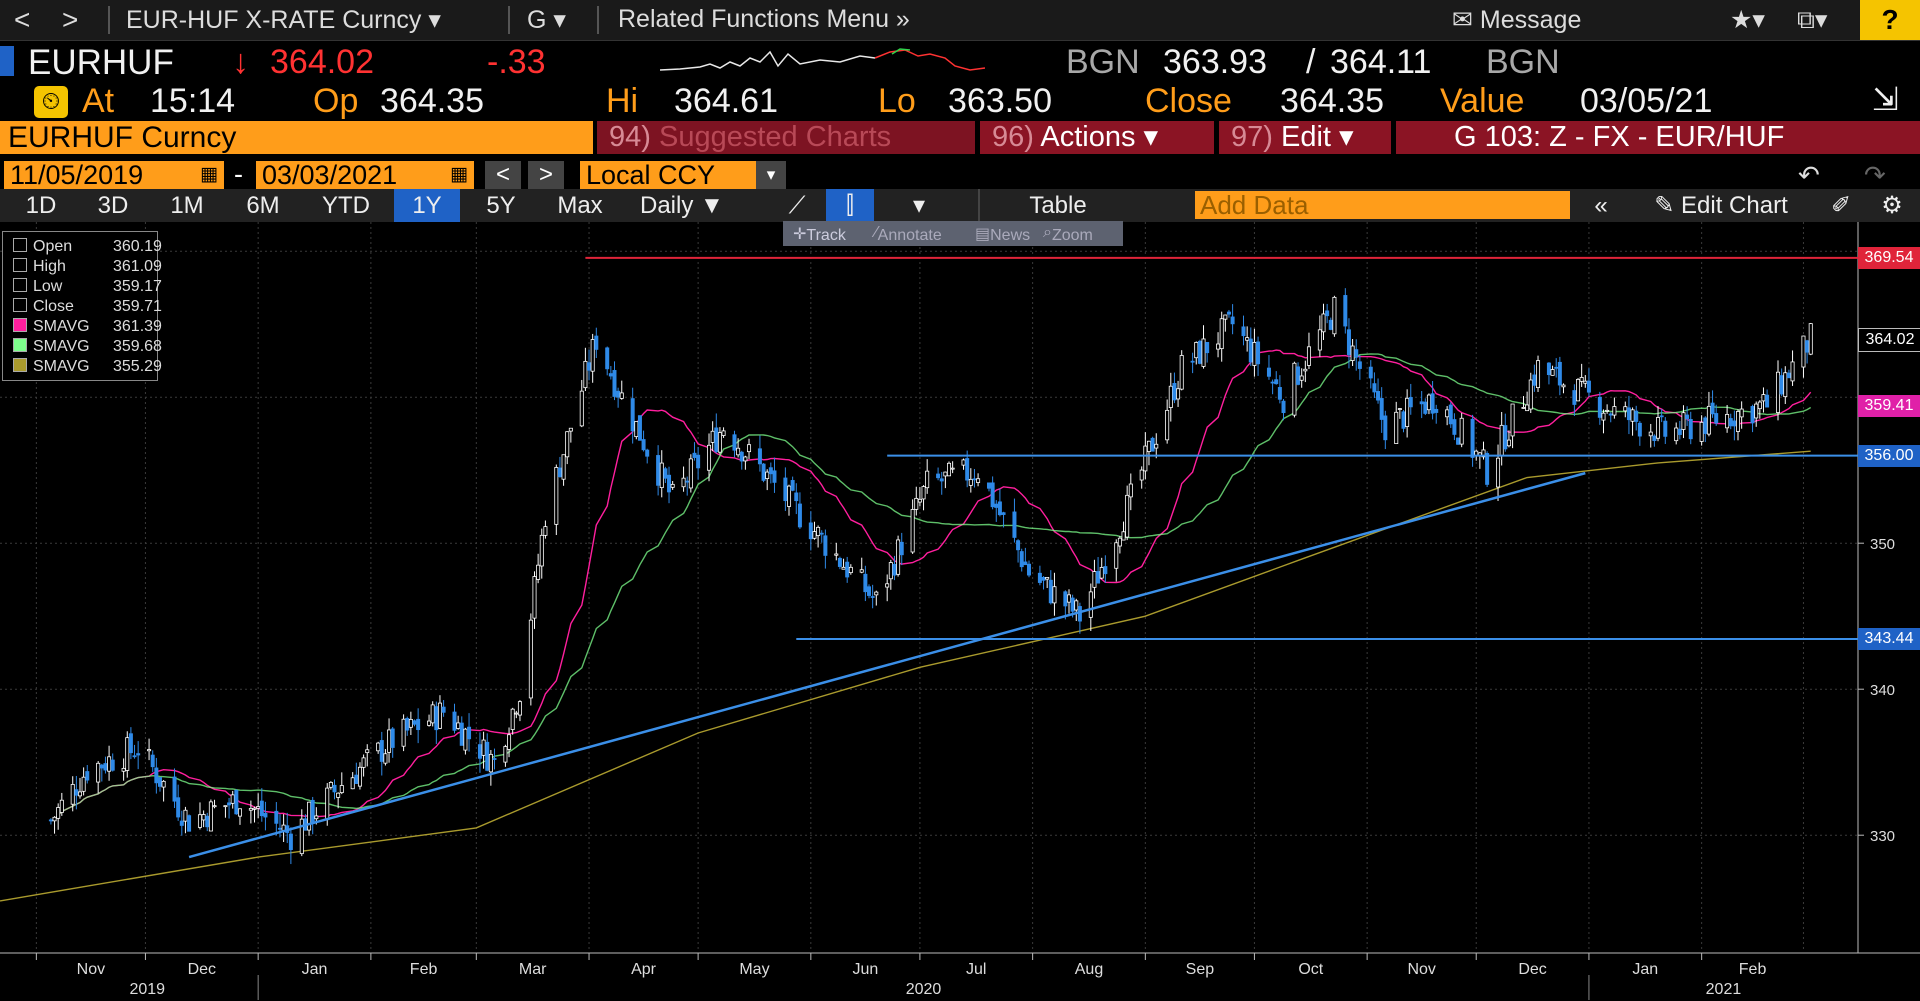 The image size is (1920, 1001). What do you see at coordinates (1889, 638) in the screenshot?
I see `price-label: 343.44` at bounding box center [1889, 638].